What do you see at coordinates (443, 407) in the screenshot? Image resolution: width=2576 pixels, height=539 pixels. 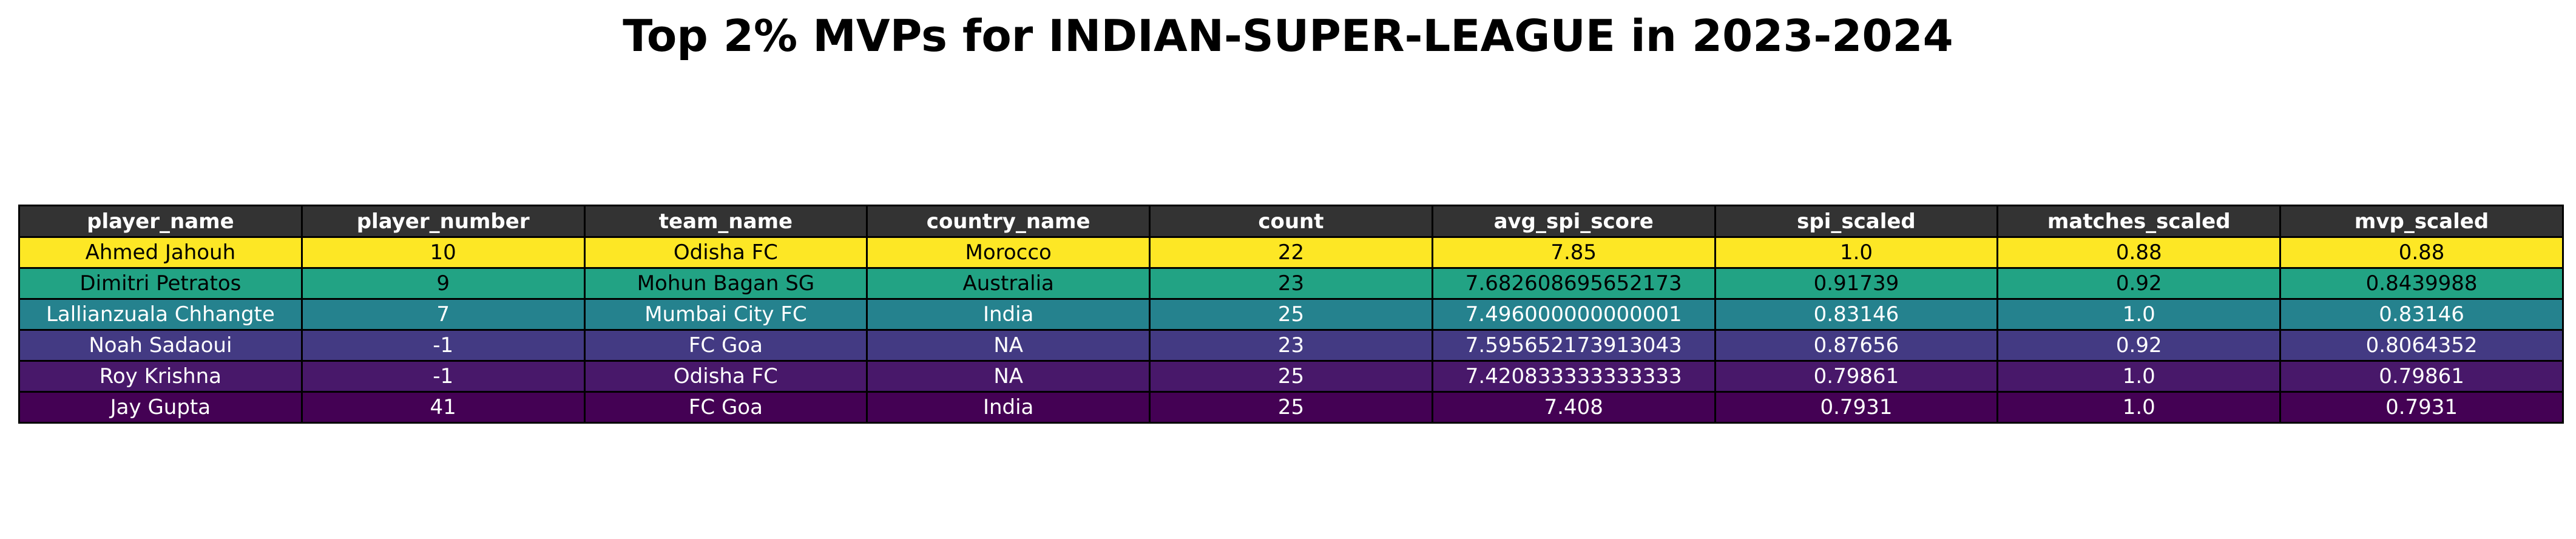 I see `table-cell-player-number: 41` at bounding box center [443, 407].